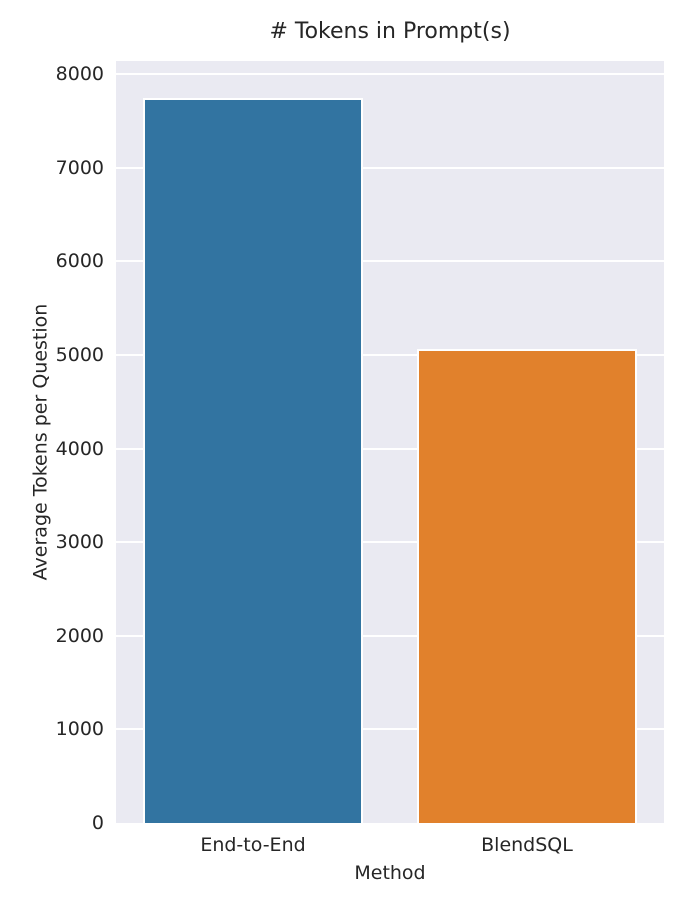 The height and width of the screenshot is (915, 697). I want to click on chart-title: # Tokens in Prompt(s), so click(390, 31).